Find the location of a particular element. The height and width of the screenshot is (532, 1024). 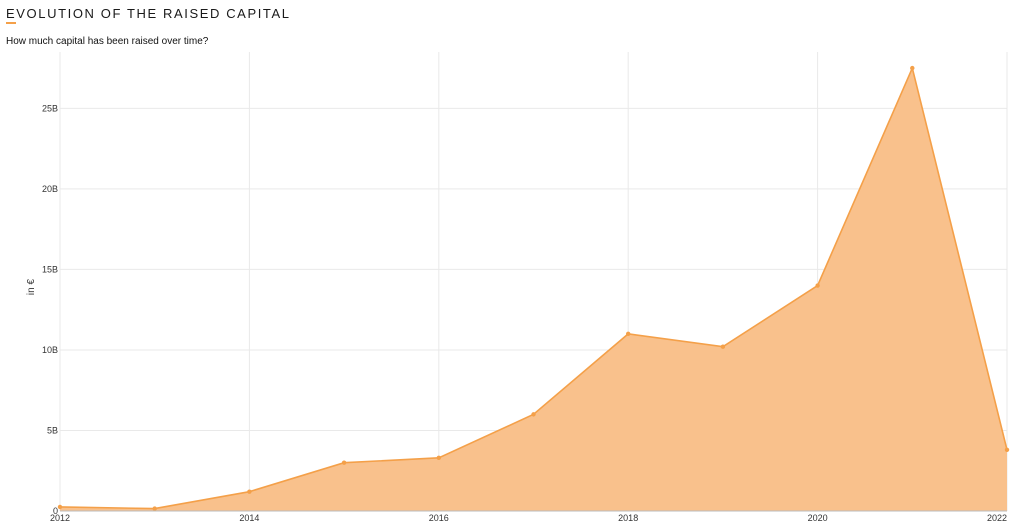

x-tick-label: 2014 is located at coordinates (249, 518).